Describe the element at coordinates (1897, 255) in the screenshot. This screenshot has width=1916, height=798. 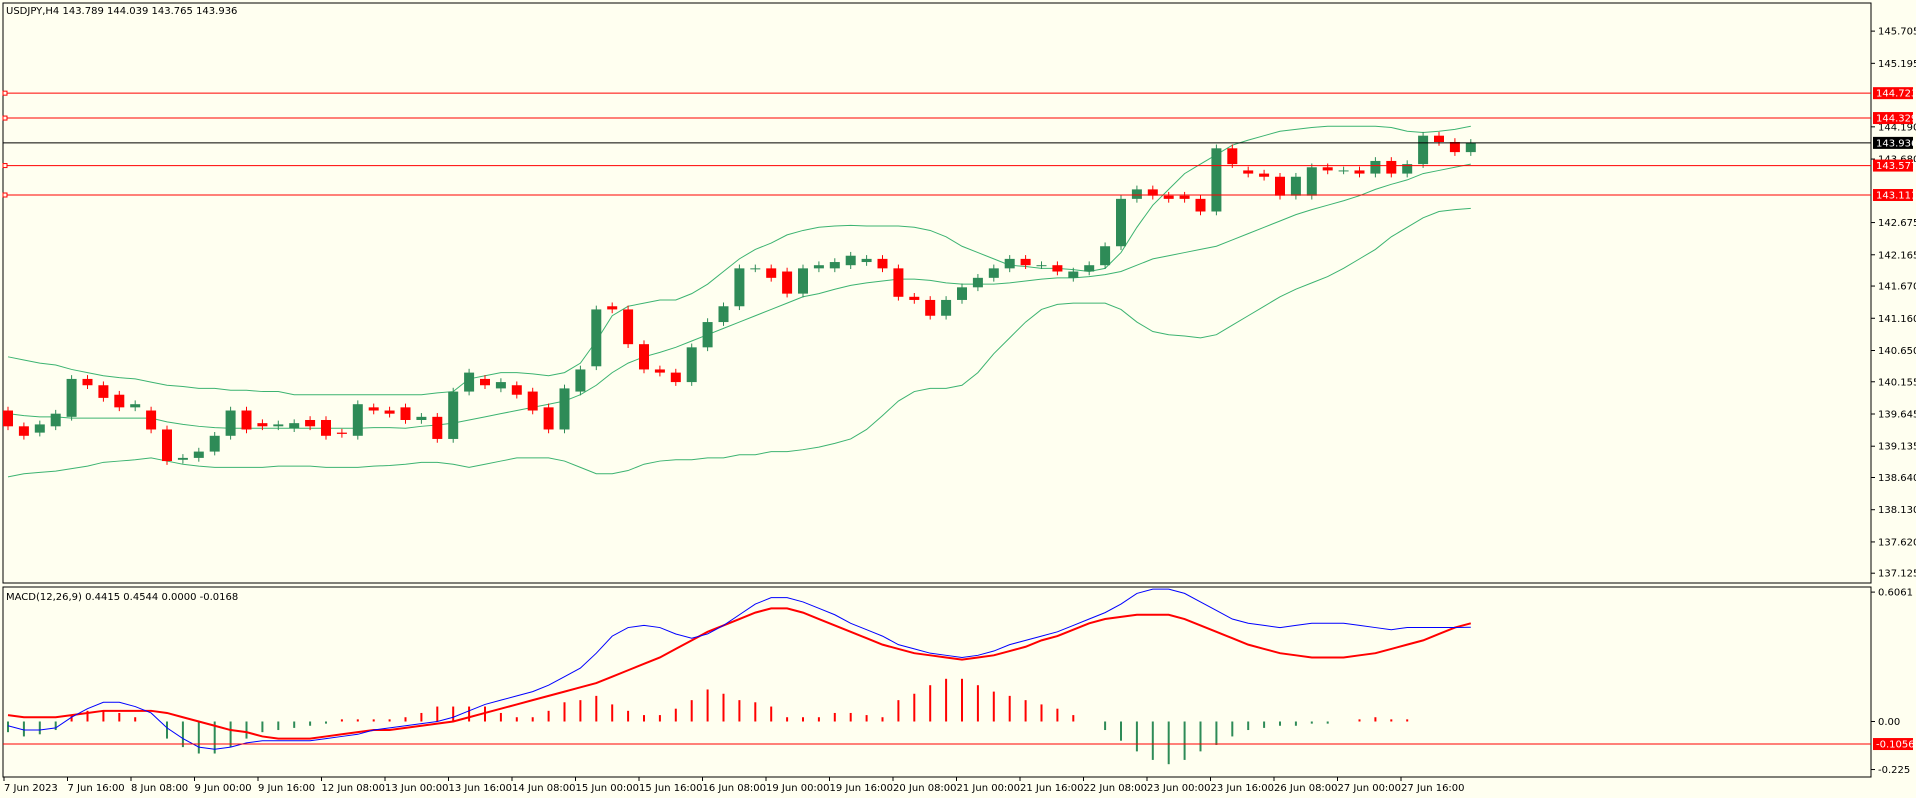
I see `price-tick-label: 142.165` at that location.